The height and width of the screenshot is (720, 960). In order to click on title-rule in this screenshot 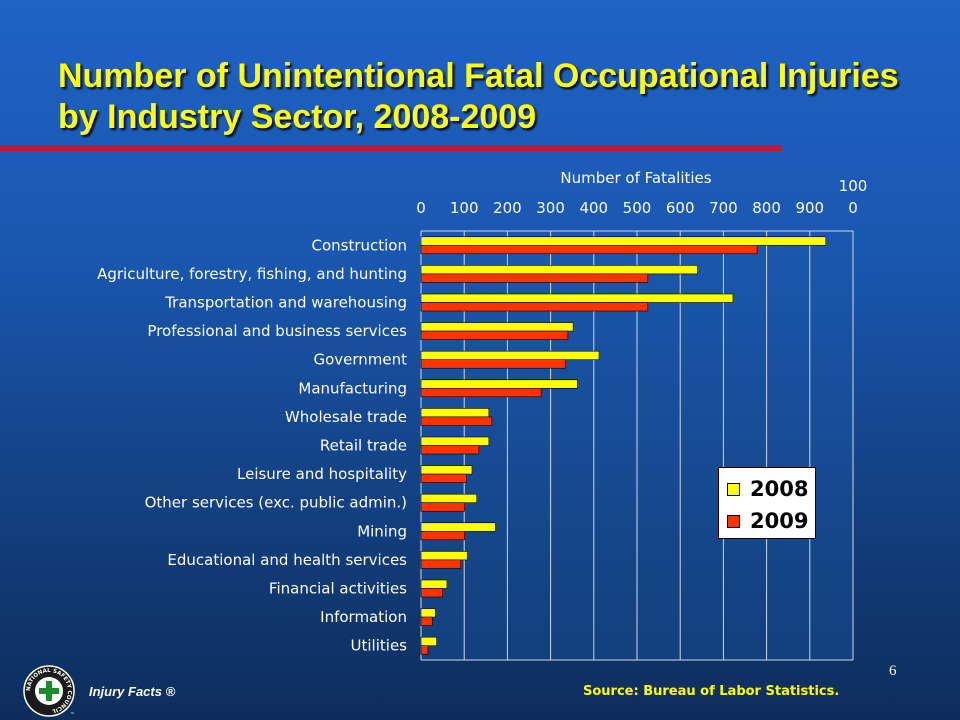, I will do `click(391, 148)`.